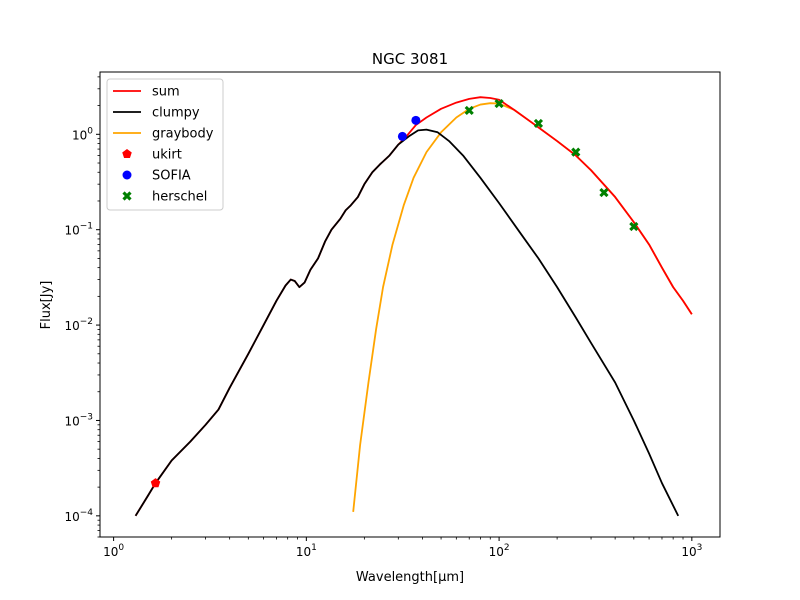  What do you see at coordinates (183, 134) in the screenshot?
I see `legend-label: graybody` at bounding box center [183, 134].